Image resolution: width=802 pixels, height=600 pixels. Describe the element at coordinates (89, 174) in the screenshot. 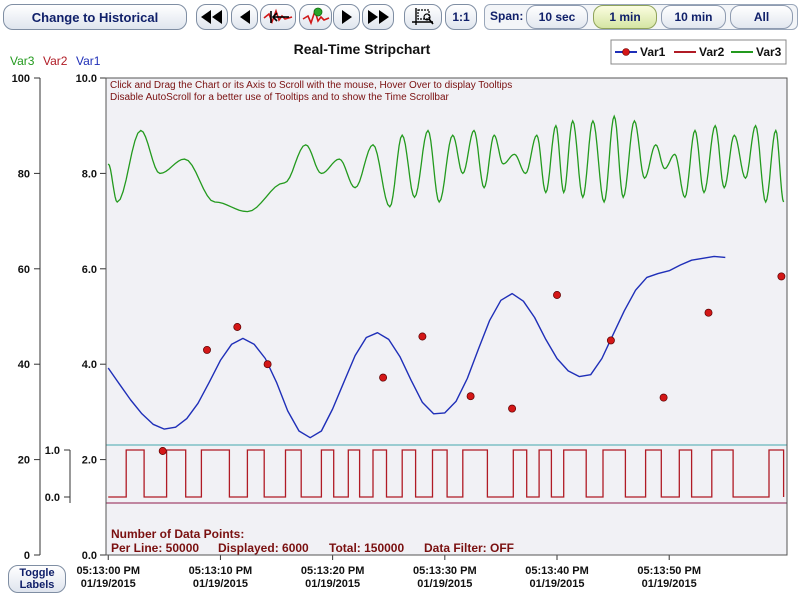

I see `var1-tick-label: 8.0` at that location.